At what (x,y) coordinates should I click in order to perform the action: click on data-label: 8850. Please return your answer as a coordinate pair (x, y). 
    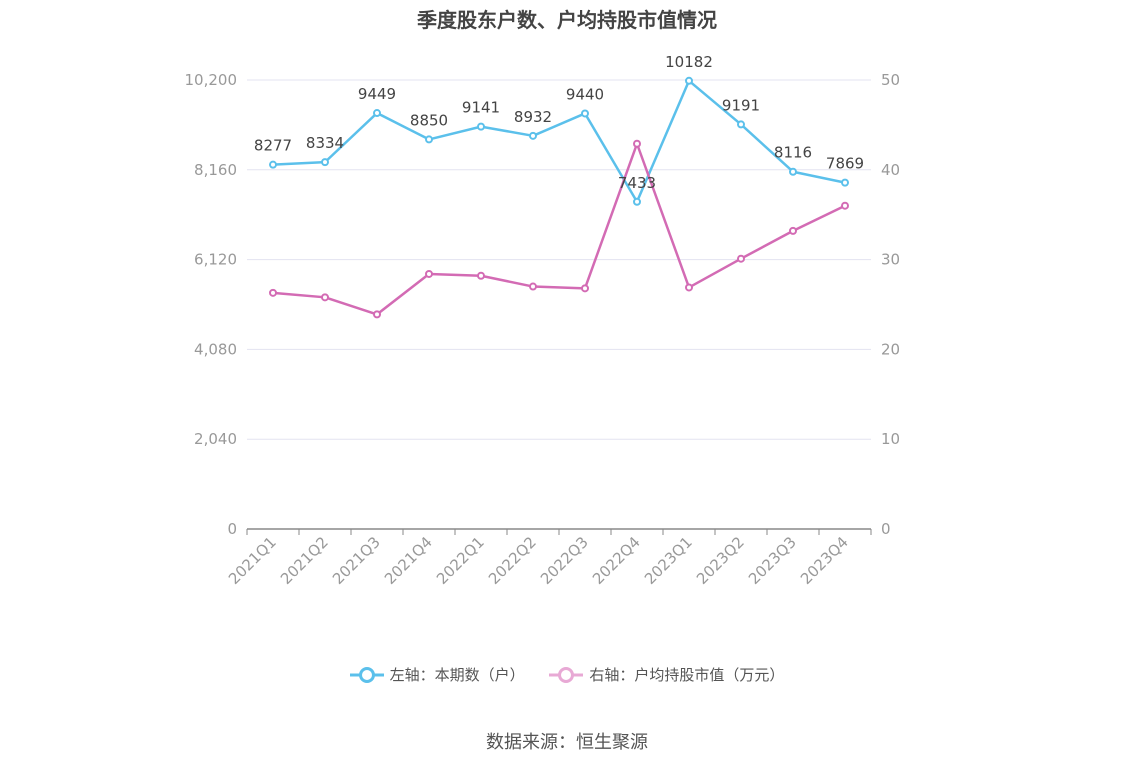
    Looking at the image, I should click on (429, 120).